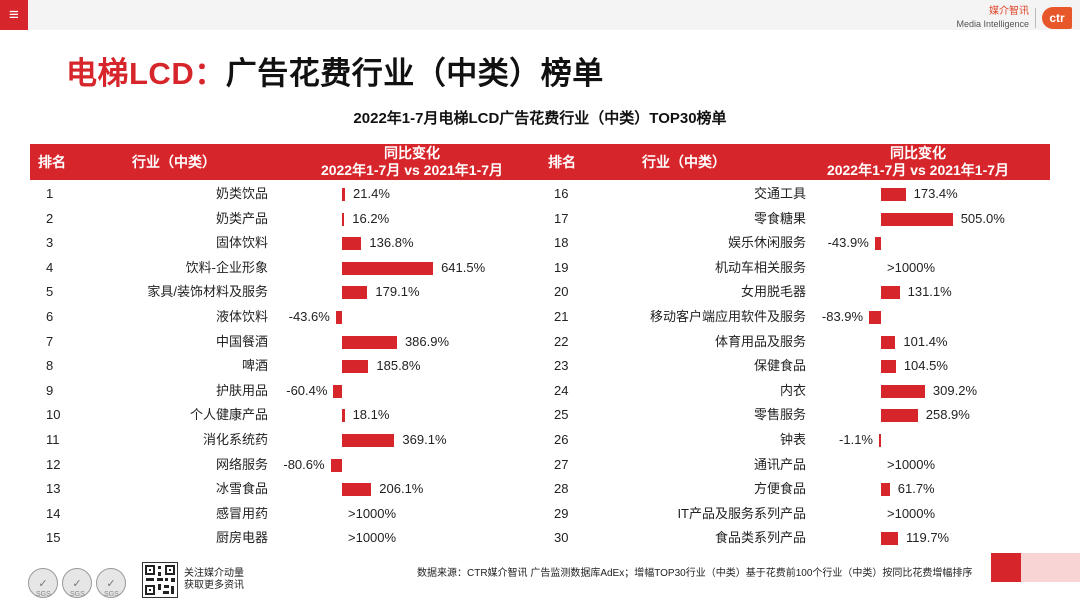 The height and width of the screenshot is (608, 1080). Describe the element at coordinates (214, 580) in the screenshot. I see `follow-text: 关注媒介动量 获取更多资讯` at that location.